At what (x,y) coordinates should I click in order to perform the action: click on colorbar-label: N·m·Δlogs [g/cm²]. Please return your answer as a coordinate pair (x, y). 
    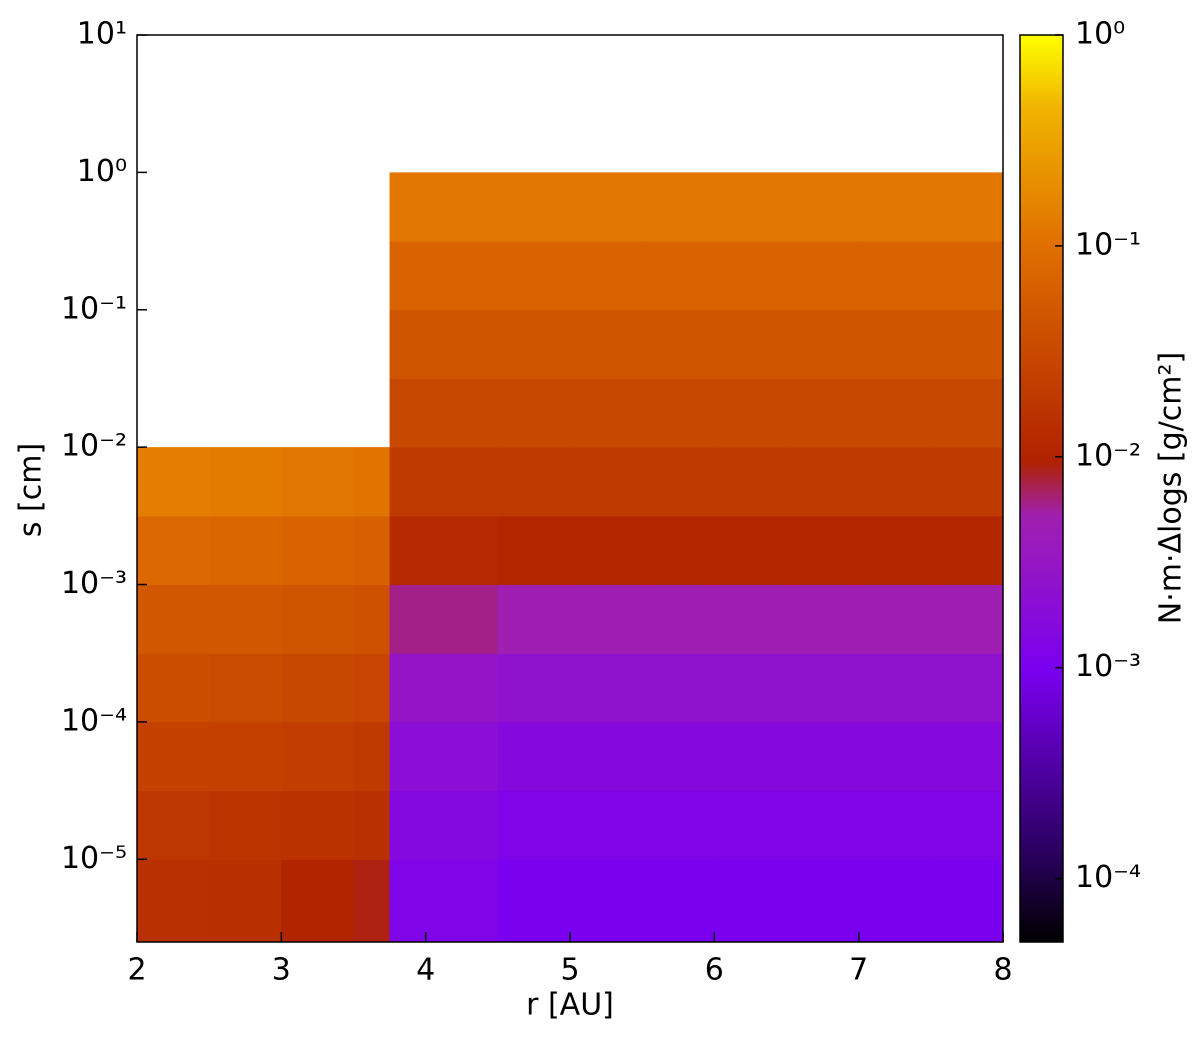
    Looking at the image, I should click on (1171, 488).